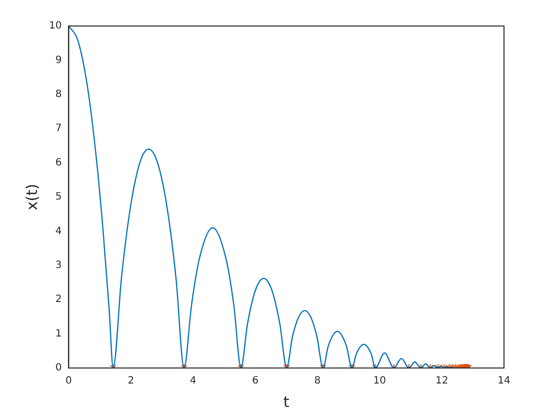 The width and height of the screenshot is (560, 420). I want to click on x-tick-label: 4, so click(193, 381).